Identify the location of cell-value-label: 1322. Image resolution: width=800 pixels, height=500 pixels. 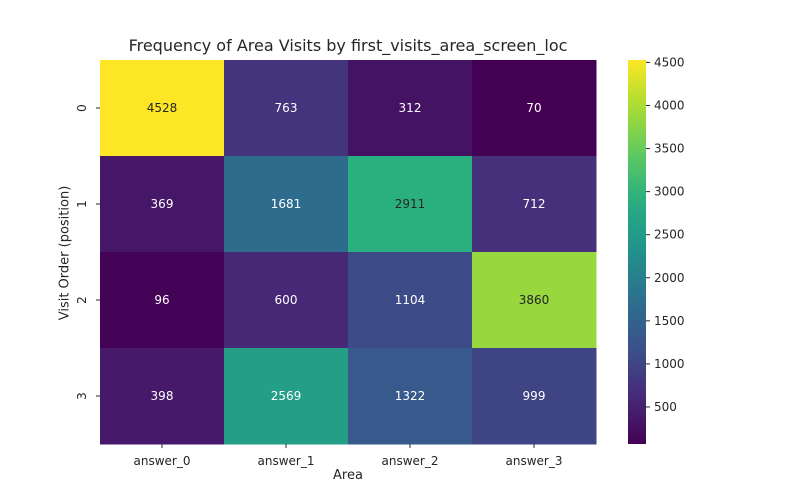
(410, 396).